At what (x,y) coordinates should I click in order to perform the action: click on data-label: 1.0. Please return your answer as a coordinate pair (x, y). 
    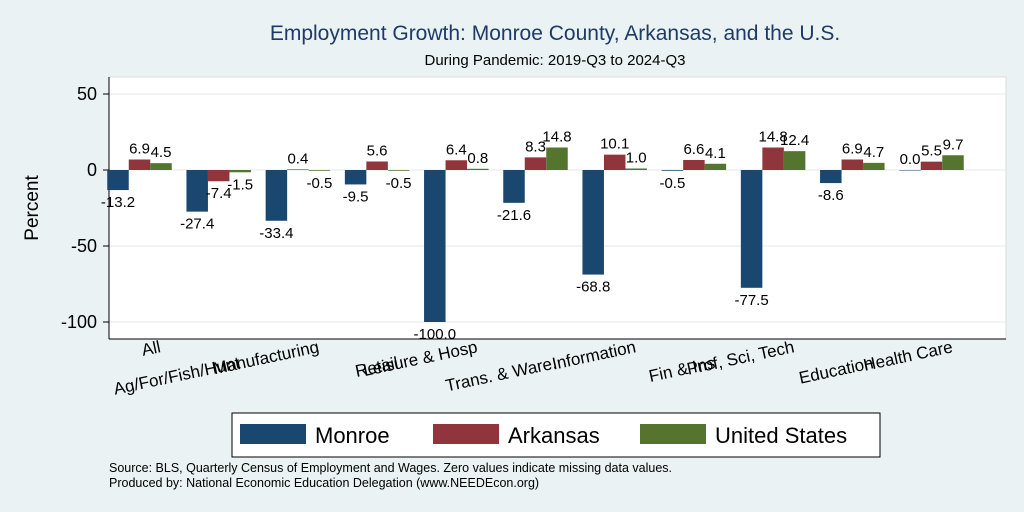
    Looking at the image, I should click on (636, 157).